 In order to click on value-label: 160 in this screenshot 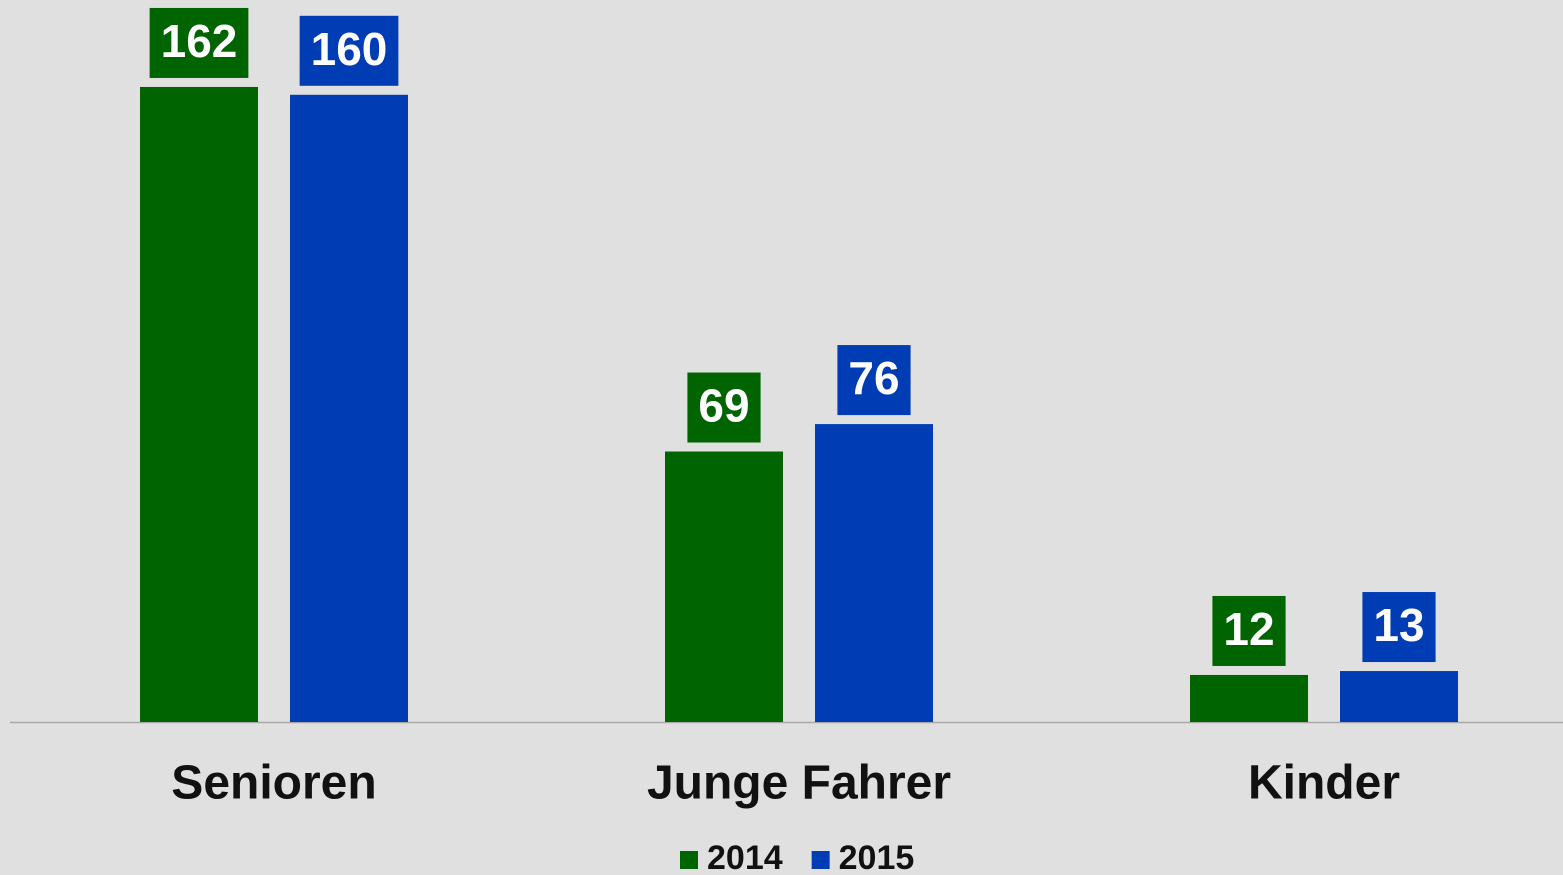, I will do `click(349, 49)`.